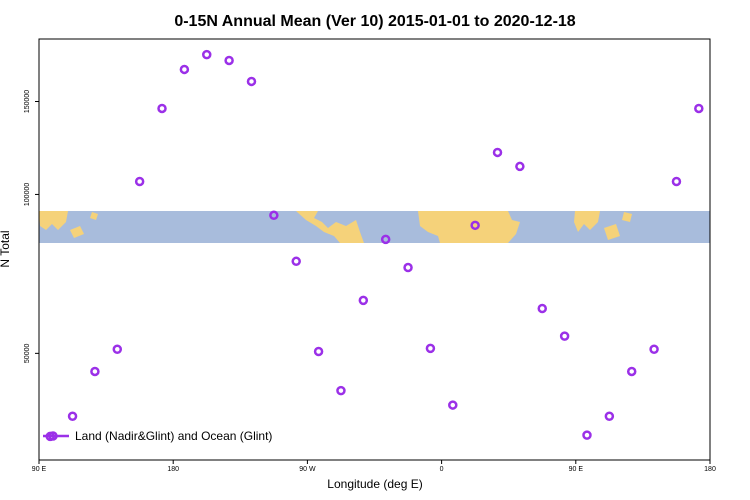 This screenshot has height=500, width=750. I want to click on y-tick-label: 150000, so click(27, 101).